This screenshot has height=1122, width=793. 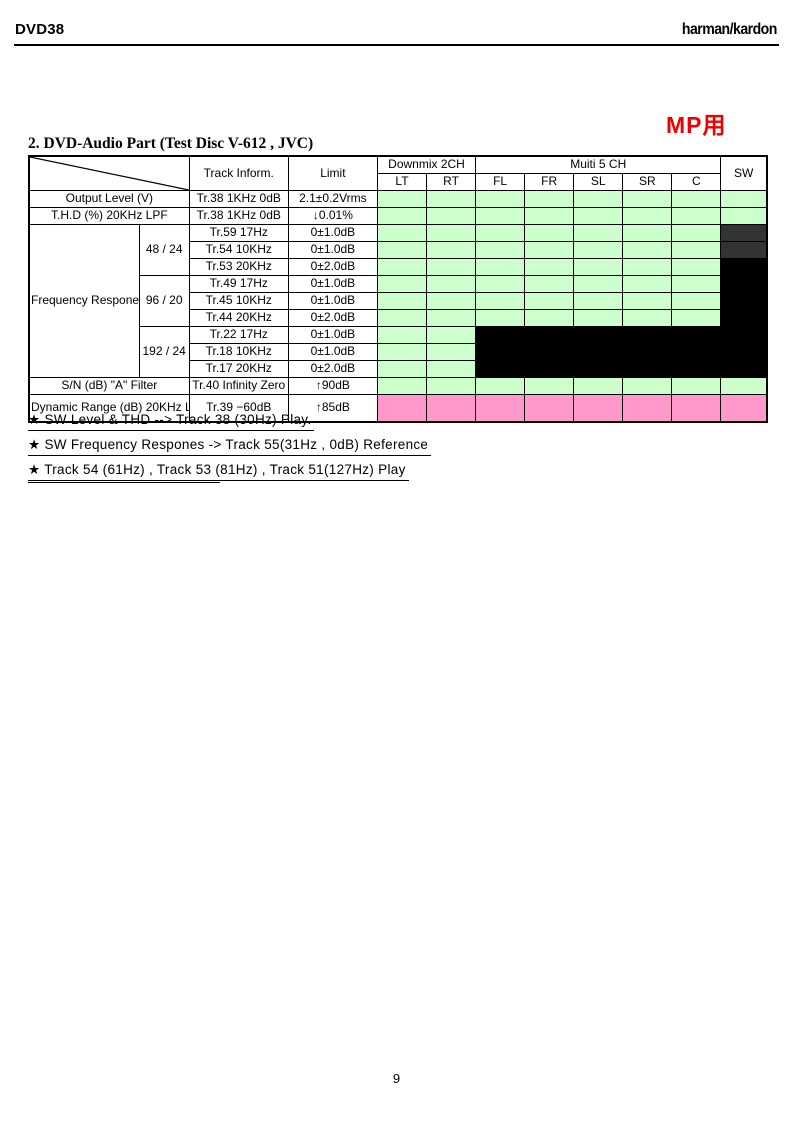 I want to click on sample-rate-48-24: 48 / 24, so click(x=164, y=250).